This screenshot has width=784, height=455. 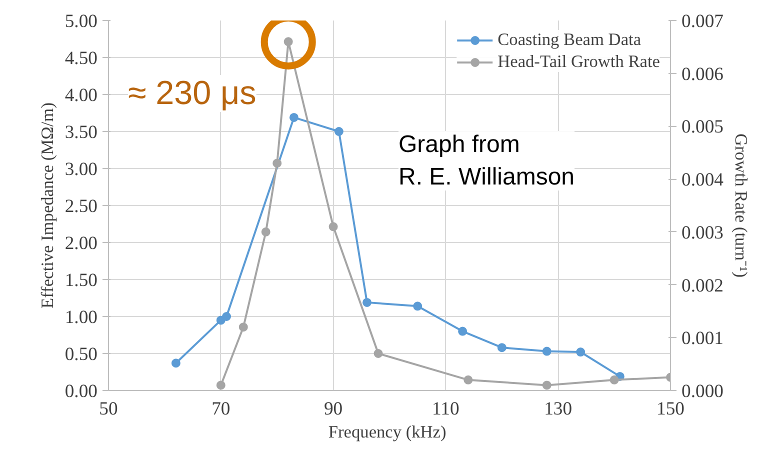 I want to click on y-tick-label: 0.50, so click(x=81, y=354).